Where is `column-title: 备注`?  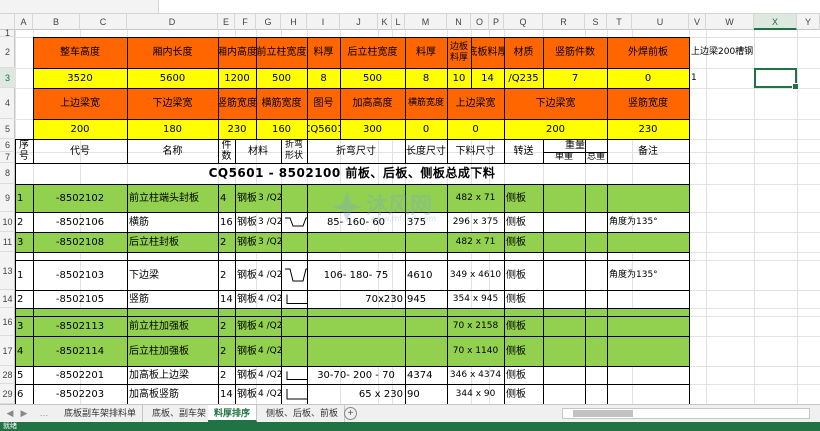
column-title: 备注 is located at coordinates (648, 151).